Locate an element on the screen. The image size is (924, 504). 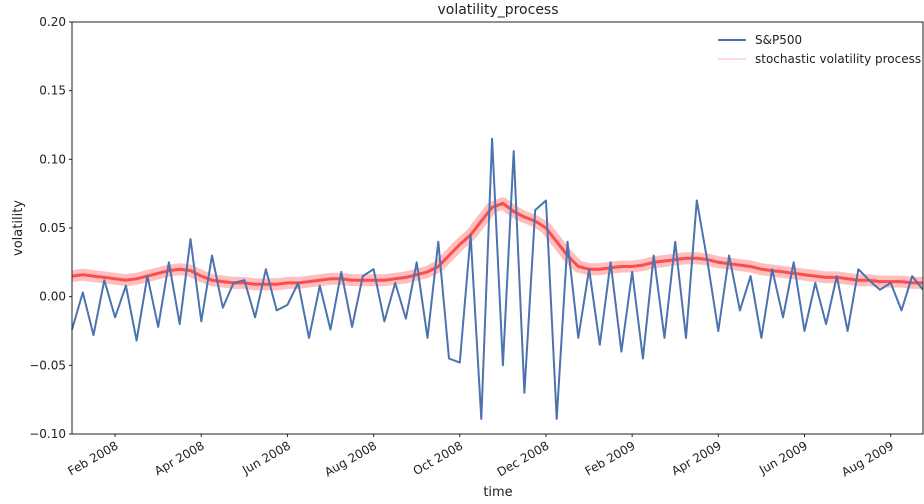
legend-label: S&P500 is located at coordinates (778, 40).